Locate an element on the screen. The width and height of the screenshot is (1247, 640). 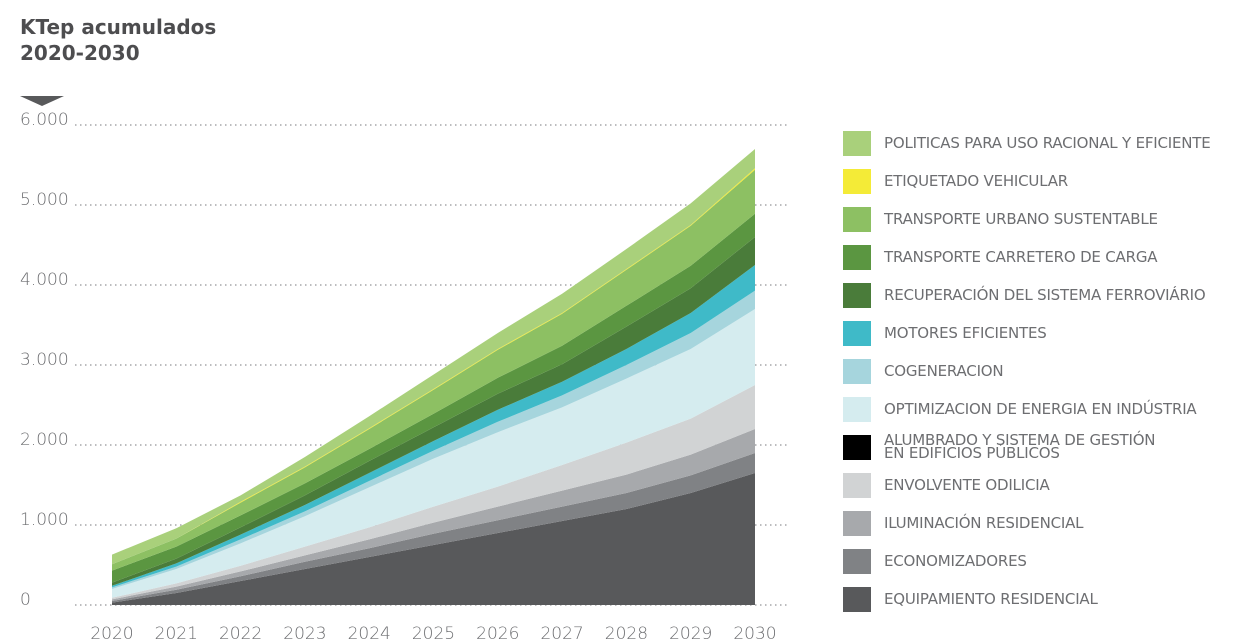
legend-label: OPTIMIZACION DE ENERGIA EN INDÚSTRIA is located at coordinates (1040, 408).